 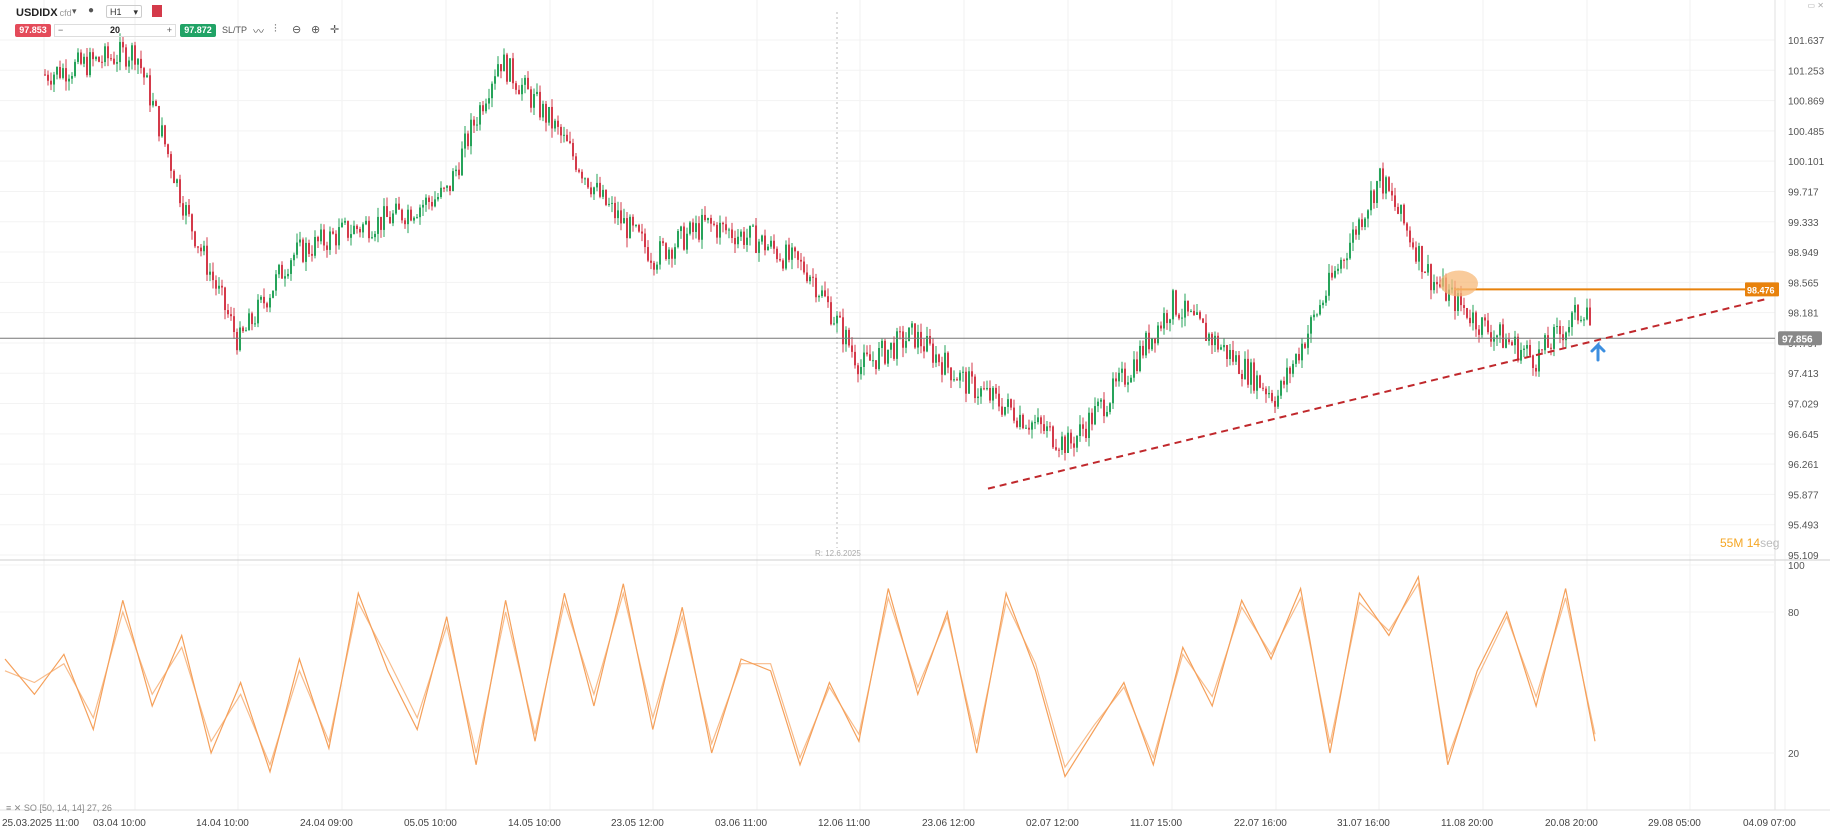 What do you see at coordinates (258, 32) in the screenshot?
I see `line-chart-icon: 〰` at bounding box center [258, 32].